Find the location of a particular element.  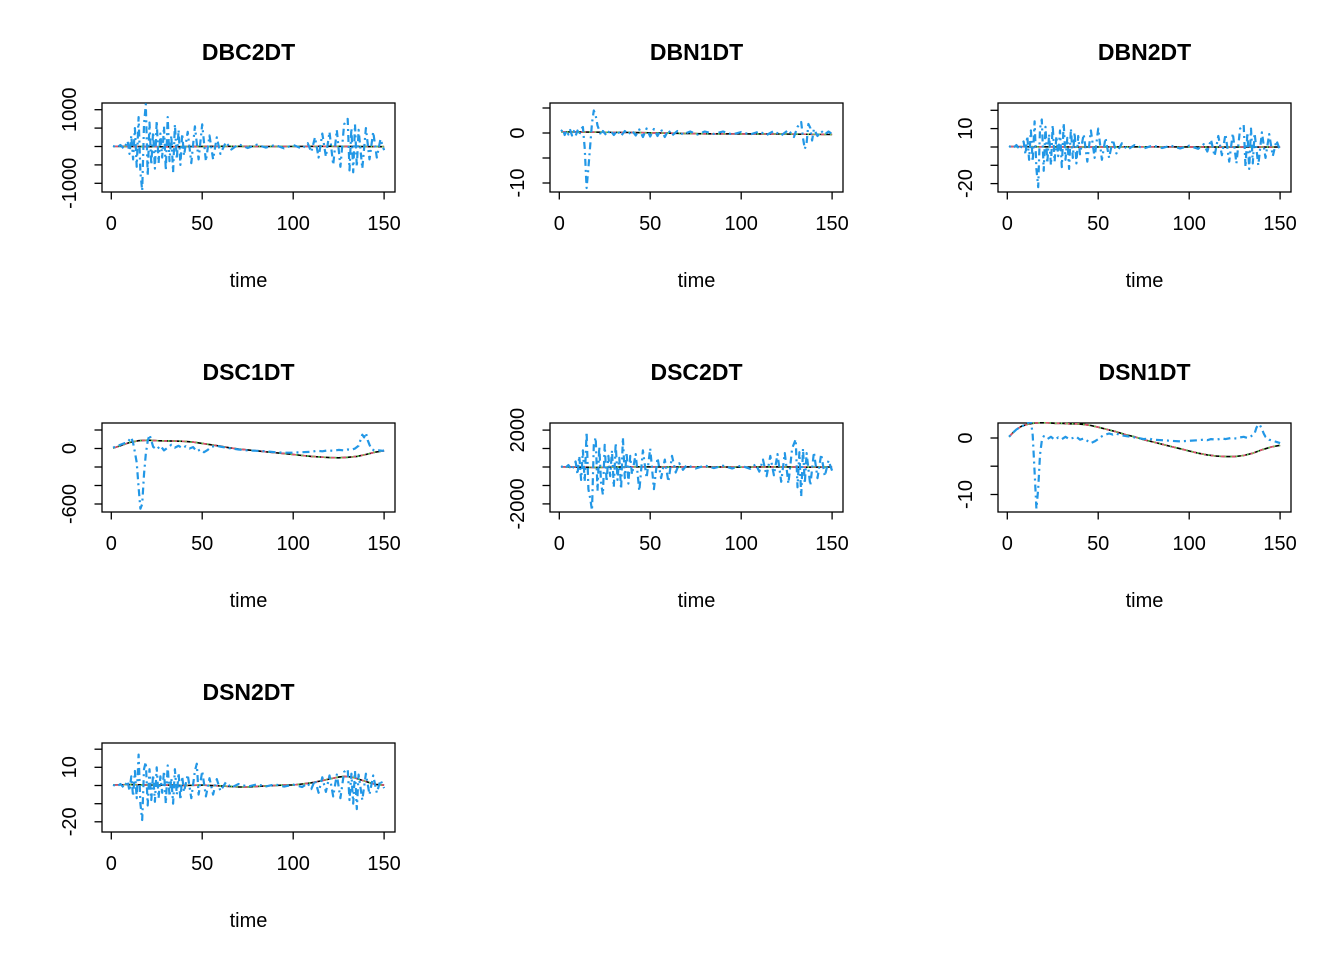

y-tick-label: -10 is located at coordinates (518, 183).